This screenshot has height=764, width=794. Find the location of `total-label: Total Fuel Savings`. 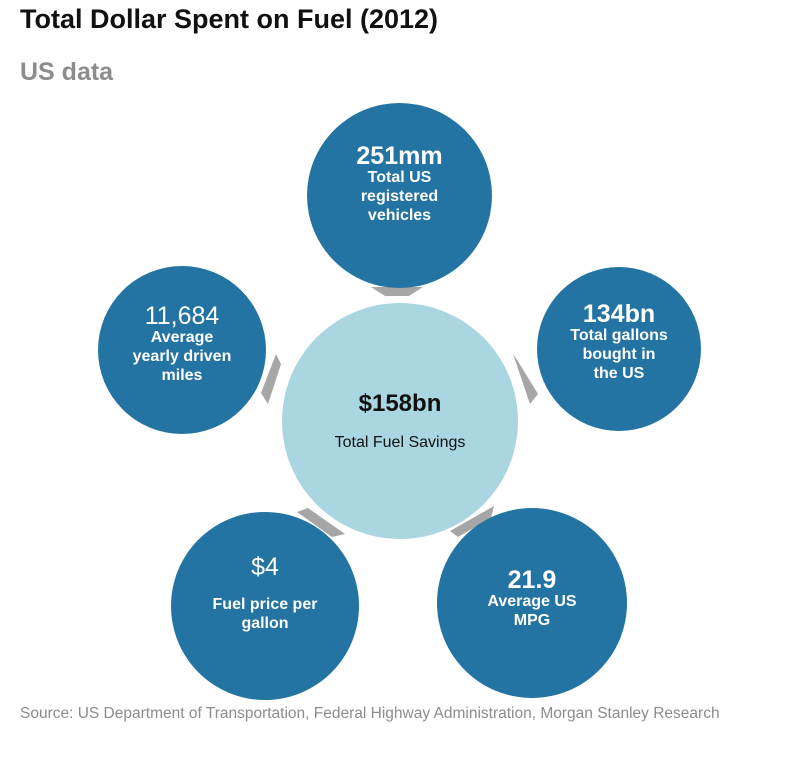

total-label: Total Fuel Savings is located at coordinates (400, 442).